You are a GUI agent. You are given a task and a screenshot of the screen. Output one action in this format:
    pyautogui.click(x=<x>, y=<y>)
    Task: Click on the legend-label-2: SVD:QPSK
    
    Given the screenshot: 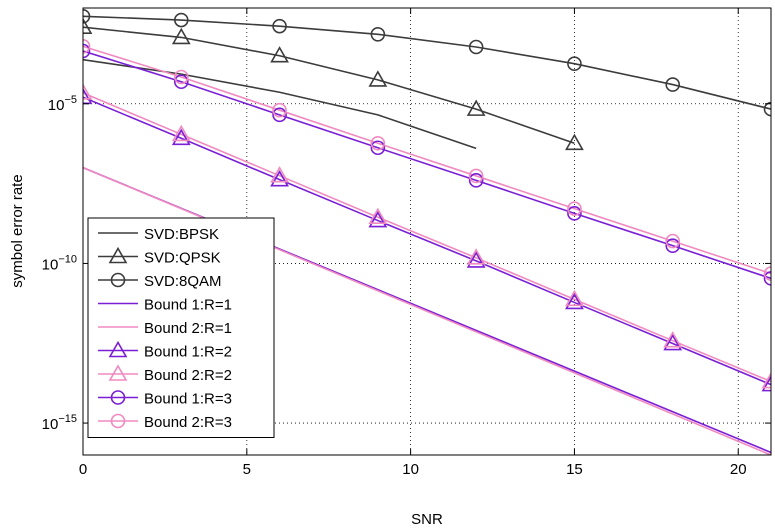 What is the action you would take?
    pyautogui.click(x=182, y=258)
    